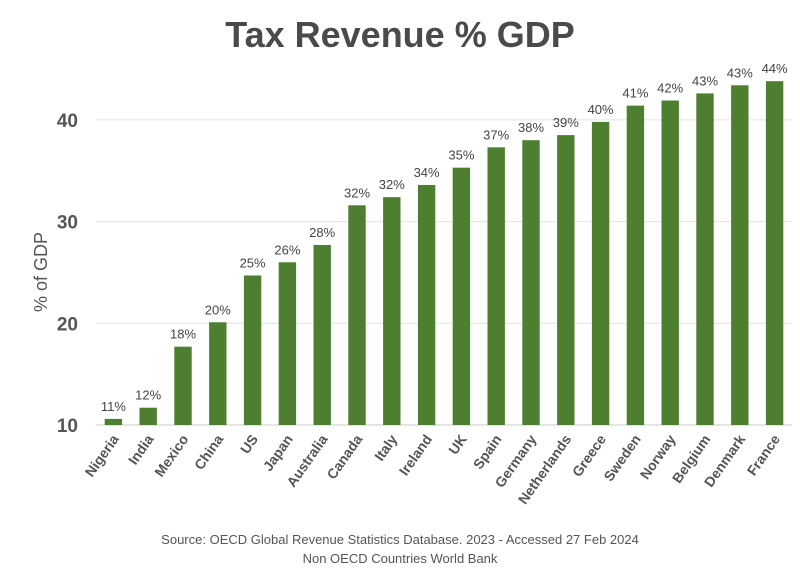 The width and height of the screenshot is (800, 581). What do you see at coordinates (531, 282) in the screenshot?
I see `bar-germany` at bounding box center [531, 282].